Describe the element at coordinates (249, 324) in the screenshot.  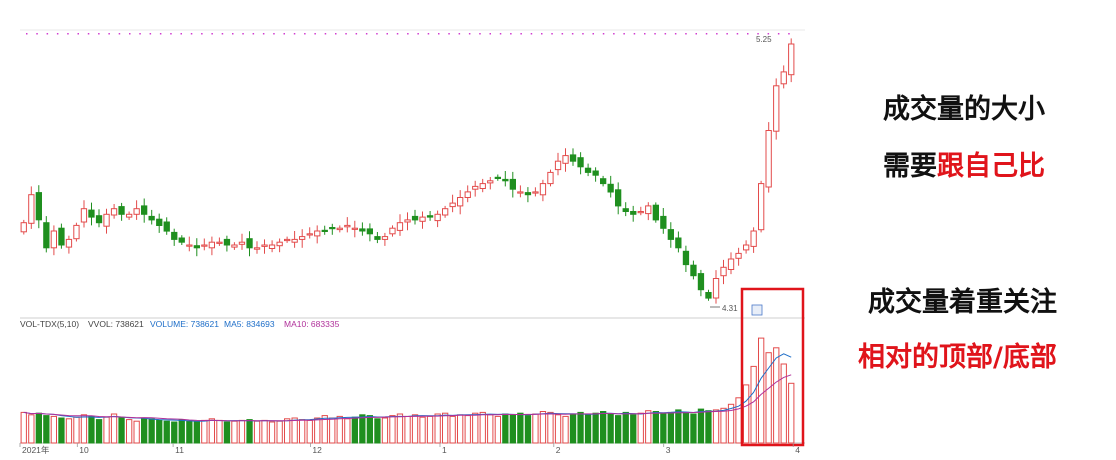
I see `ma5-value: MA5: 834693` at that location.